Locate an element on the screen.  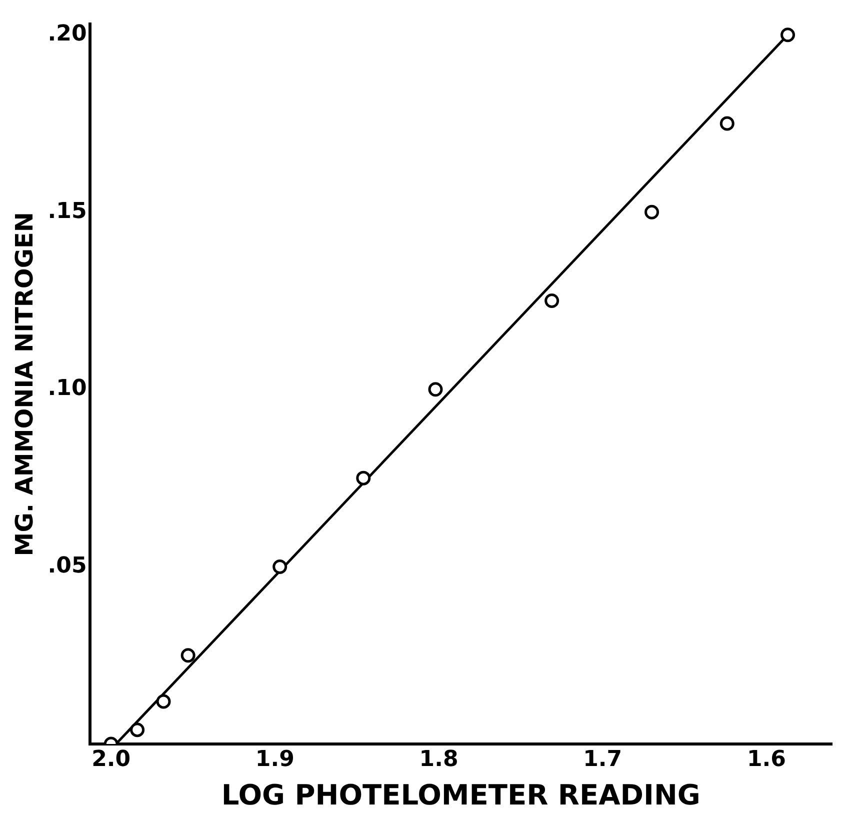
x-tick-label: 1.8 is located at coordinates (438, 759).